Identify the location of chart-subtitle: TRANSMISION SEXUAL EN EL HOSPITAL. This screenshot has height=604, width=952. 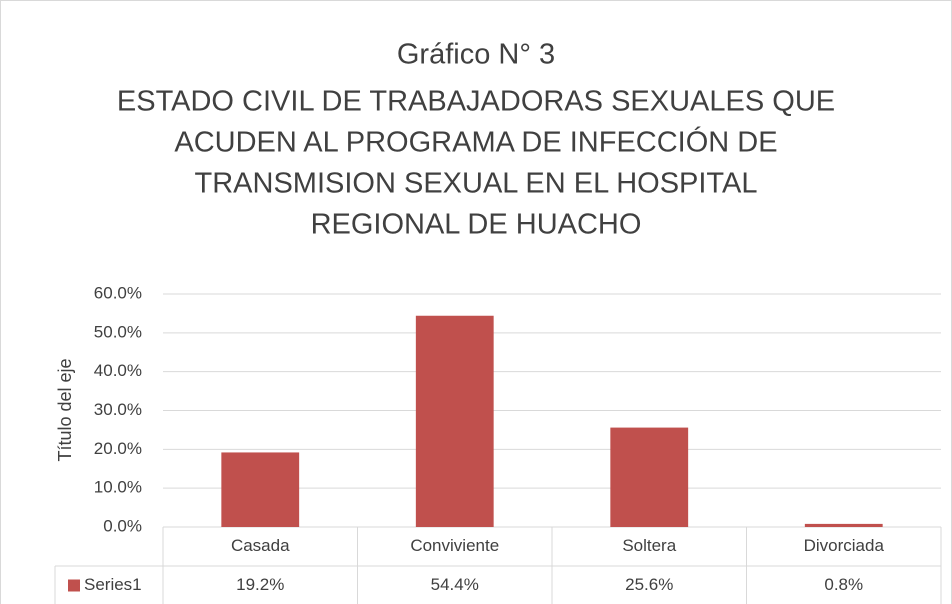
(476, 184).